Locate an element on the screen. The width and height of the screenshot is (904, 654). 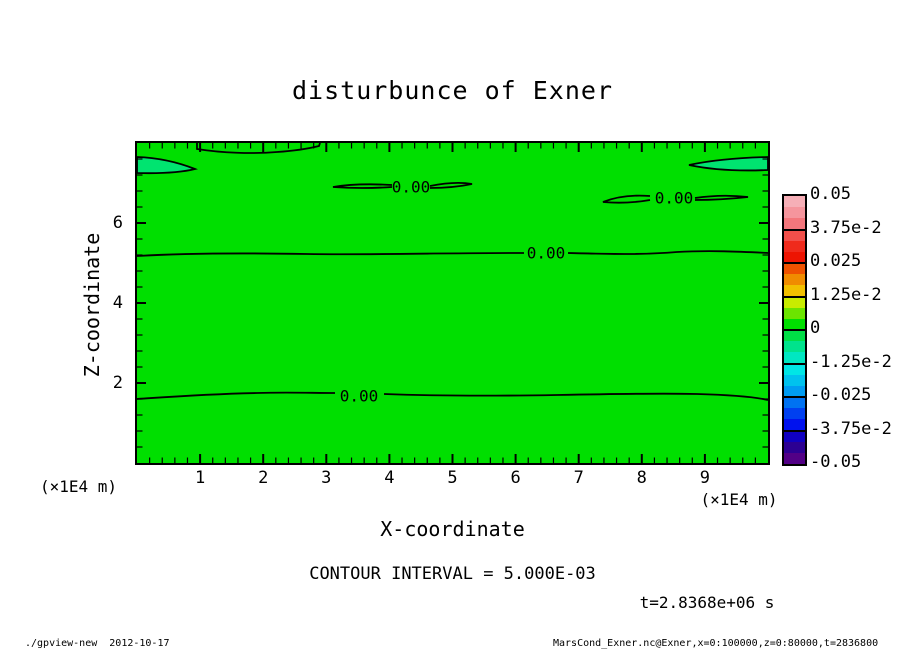
y-tick-label: 2 is located at coordinates (117, 383).